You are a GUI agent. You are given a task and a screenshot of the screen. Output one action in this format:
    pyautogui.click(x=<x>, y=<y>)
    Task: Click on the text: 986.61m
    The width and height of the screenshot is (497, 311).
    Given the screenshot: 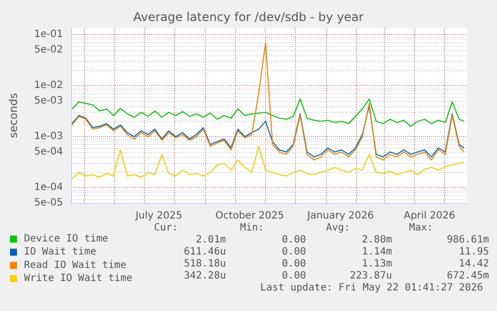 What is the action you would take?
    pyautogui.click(x=467, y=240)
    